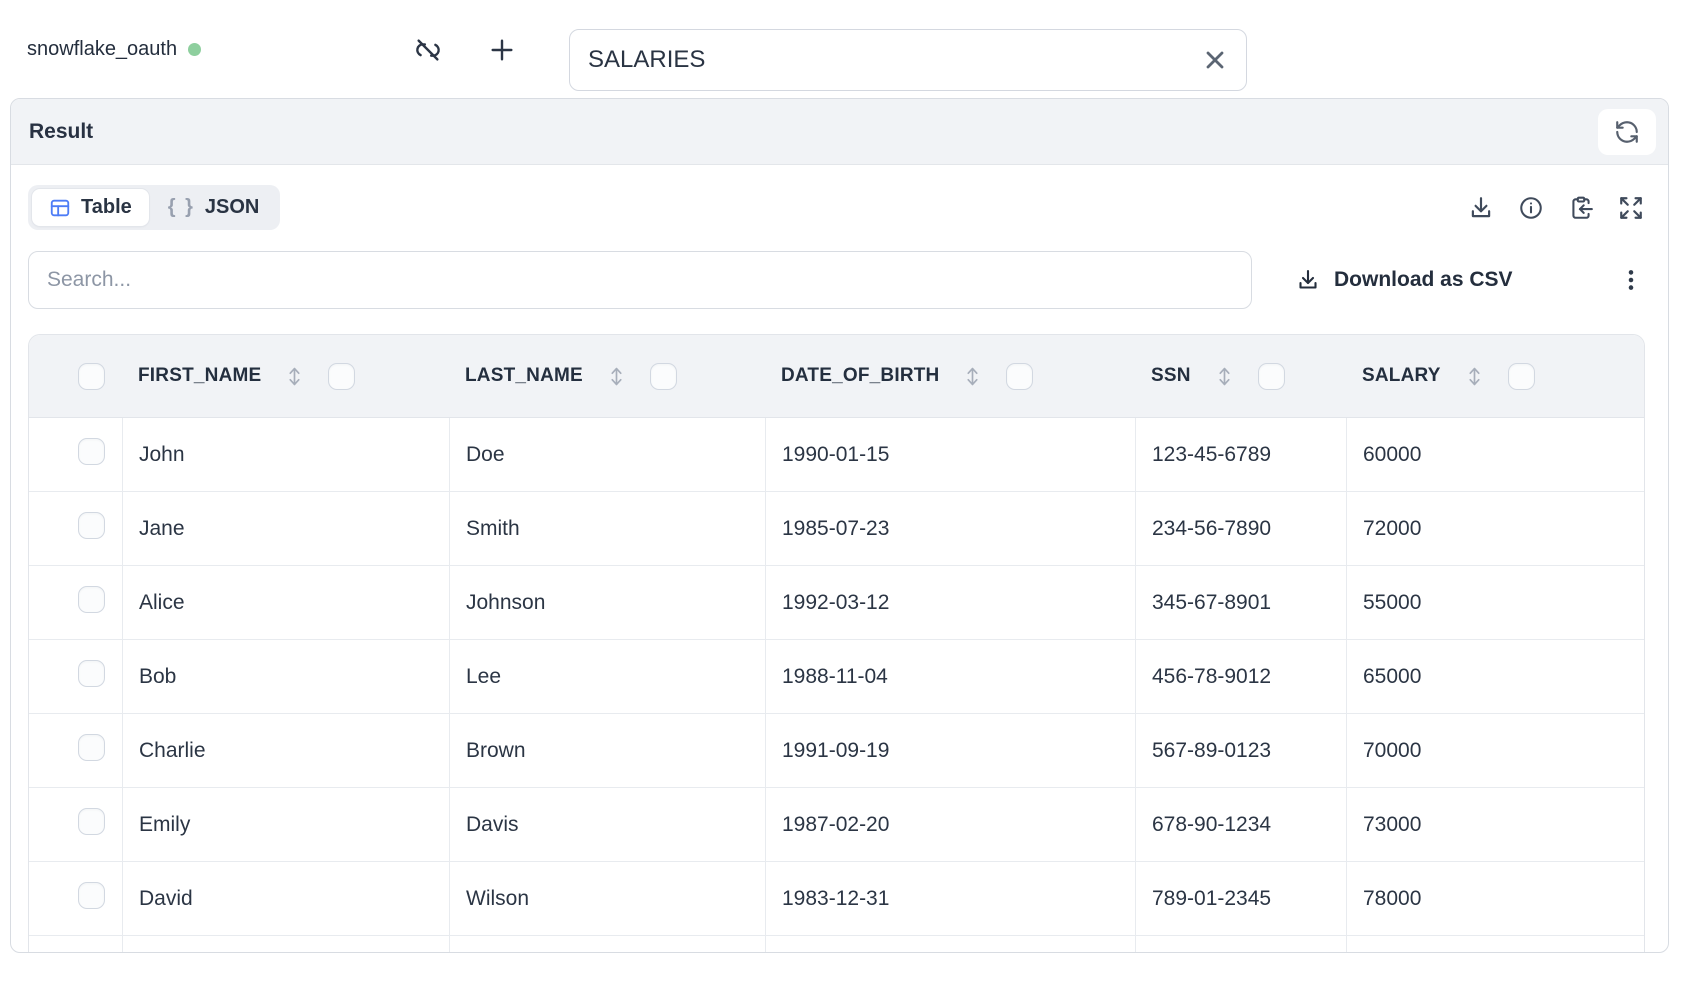  What do you see at coordinates (839, 132) in the screenshot?
I see `result-panel-header: Result` at bounding box center [839, 132].